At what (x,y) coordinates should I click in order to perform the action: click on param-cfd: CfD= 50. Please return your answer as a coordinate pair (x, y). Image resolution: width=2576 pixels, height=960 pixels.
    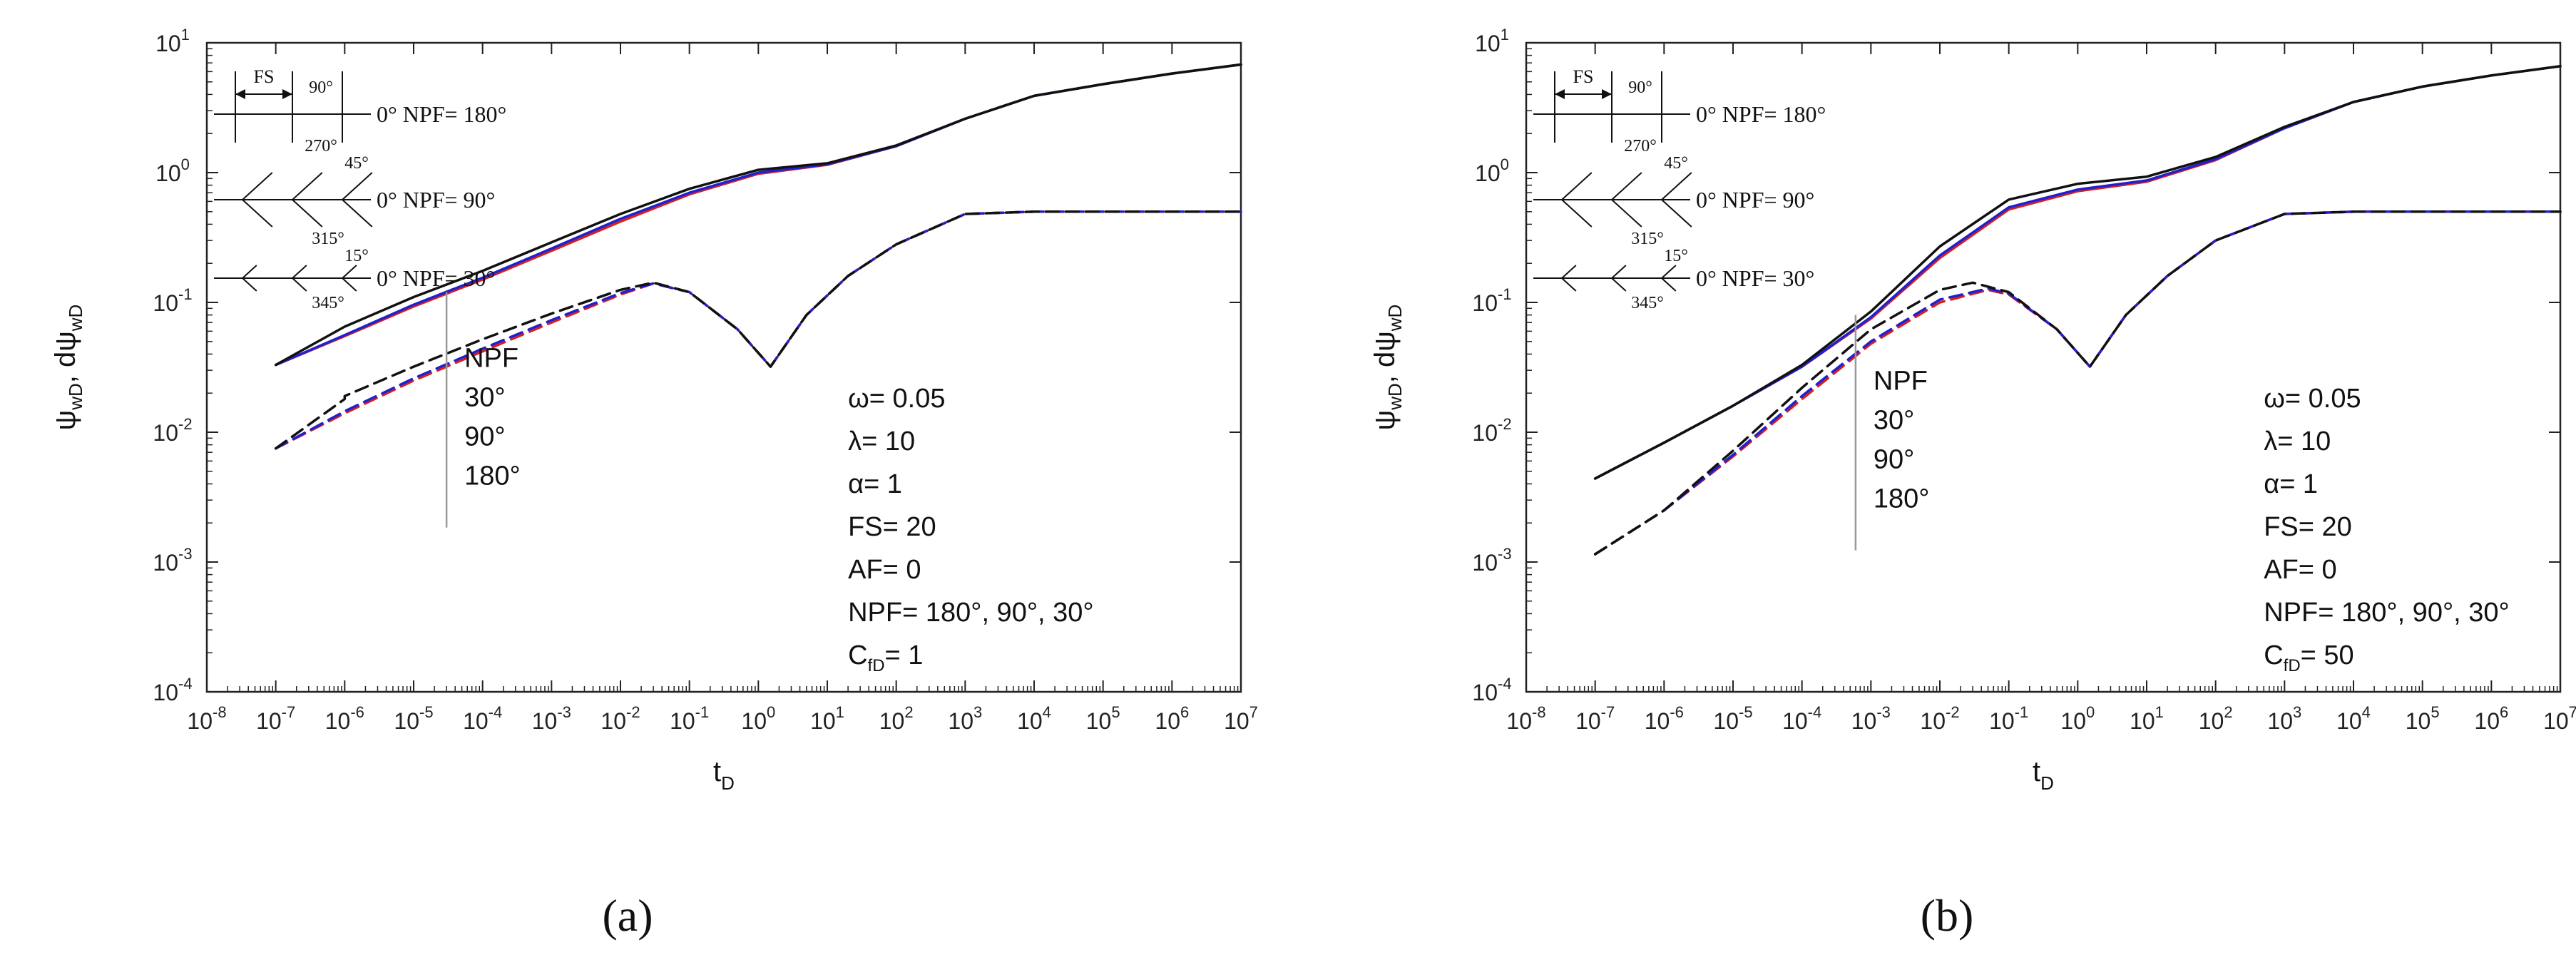
    Looking at the image, I should click on (2308, 657).